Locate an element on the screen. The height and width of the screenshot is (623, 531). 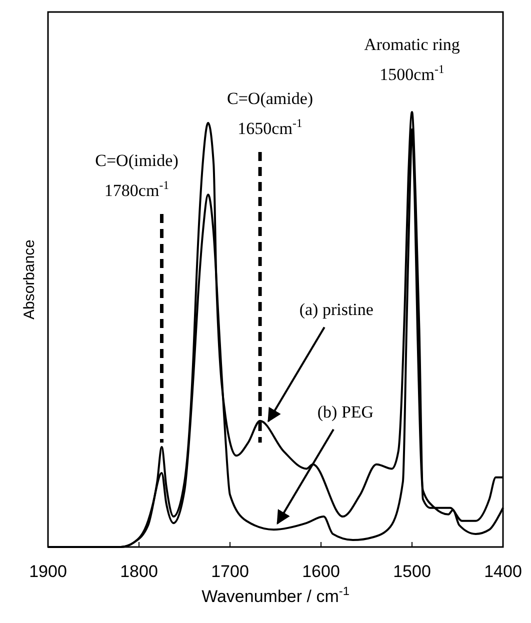
annotation: (a) pristine is located at coordinates (336, 310).